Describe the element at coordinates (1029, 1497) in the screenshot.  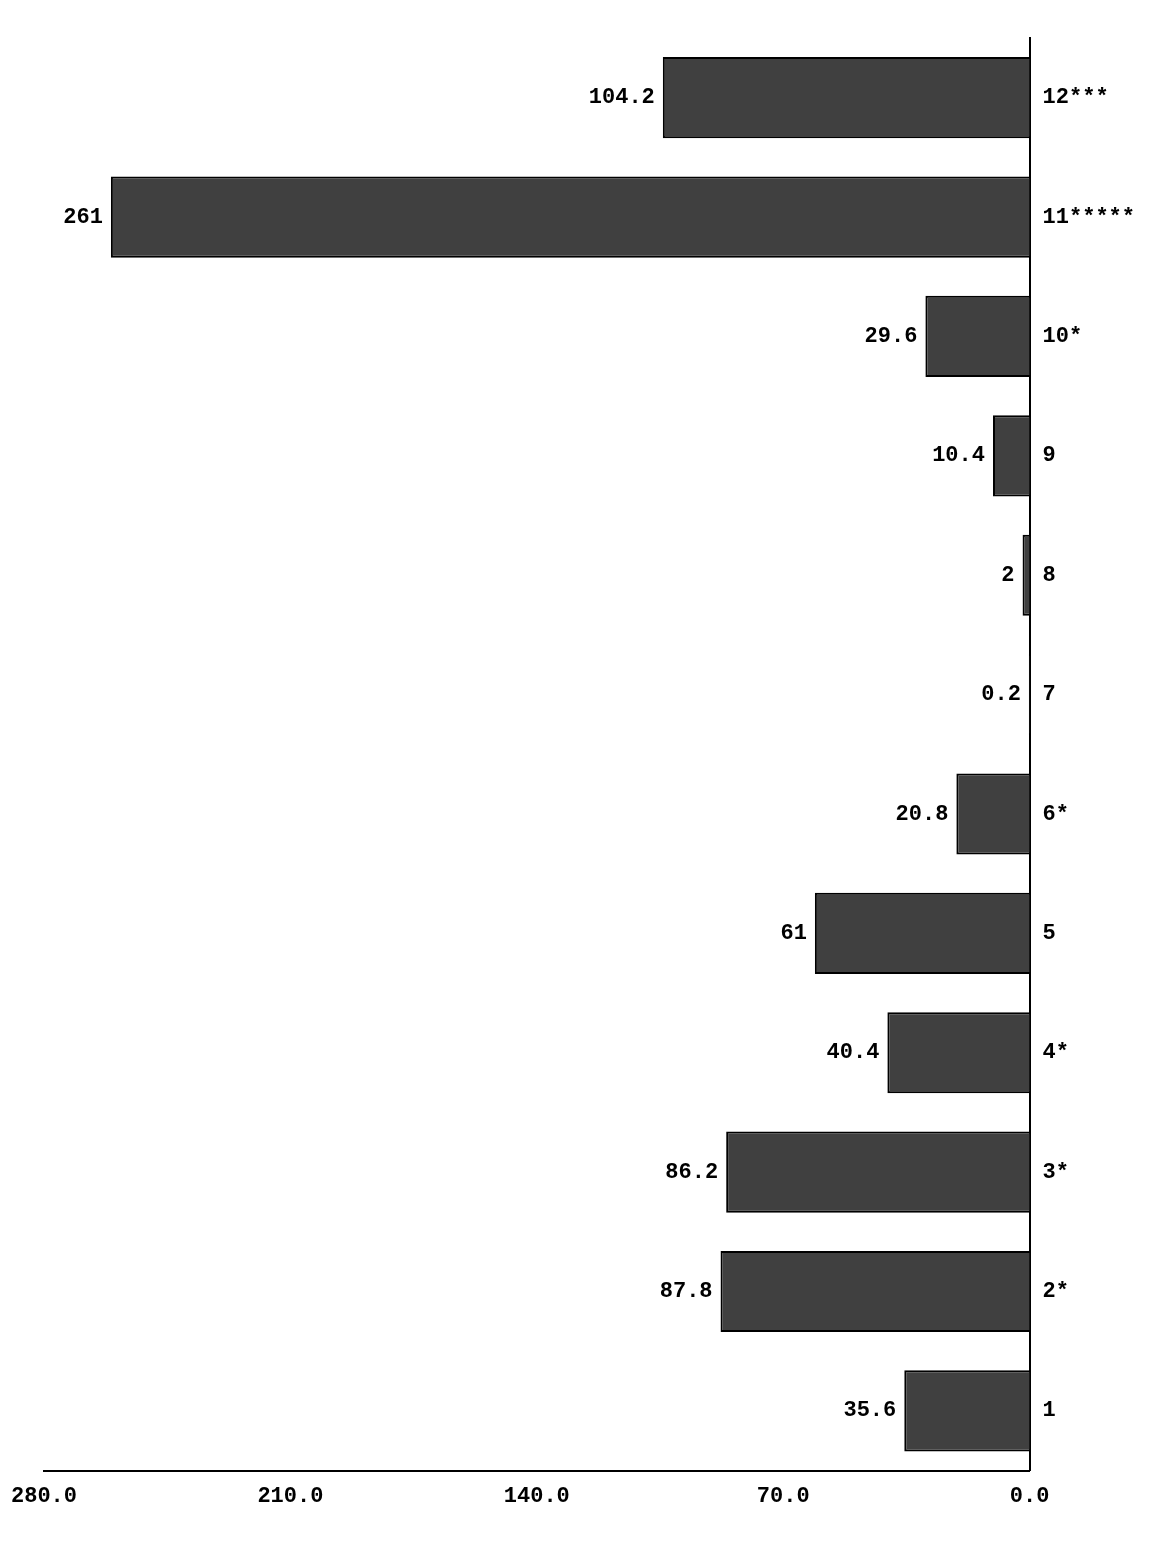
I see `x-tick-label: 0.0` at that location.